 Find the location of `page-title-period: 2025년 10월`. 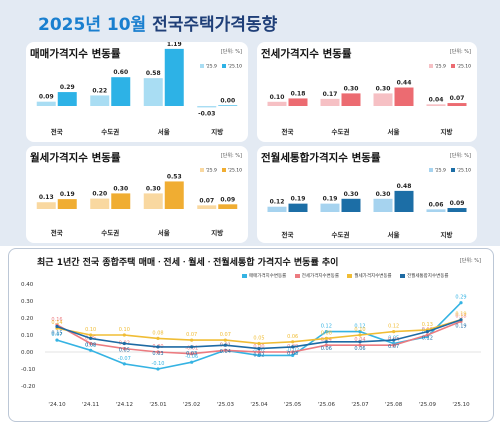

page-title-period: 2025년 10월 is located at coordinates (92, 25).